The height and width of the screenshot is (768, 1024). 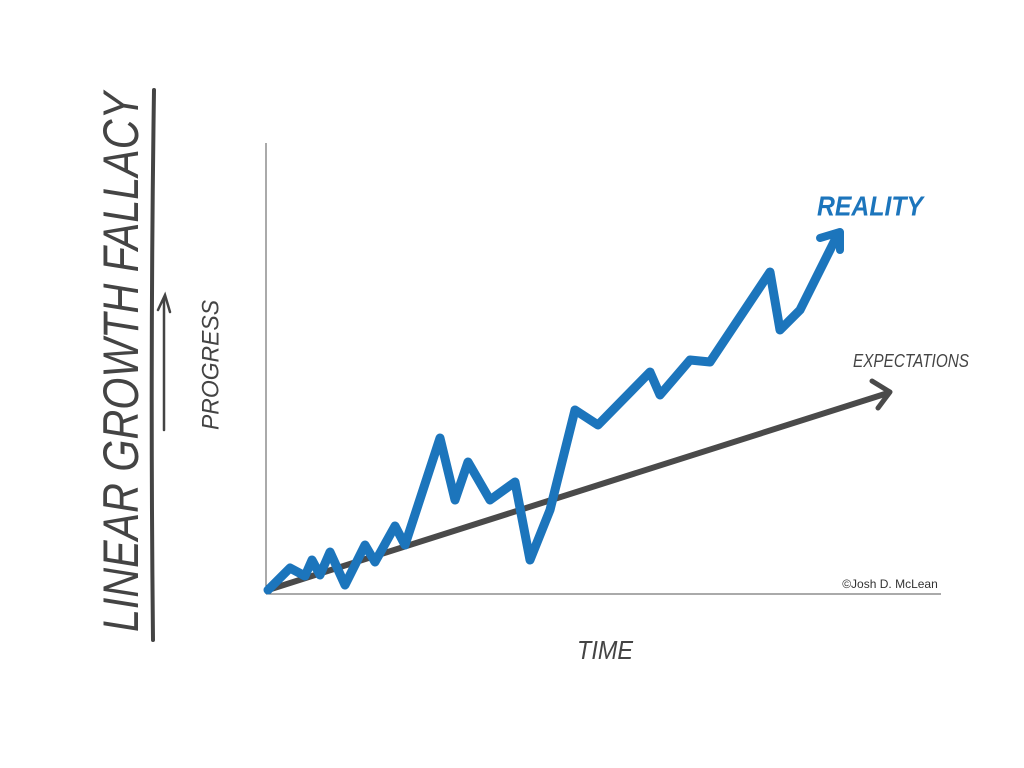 What do you see at coordinates (911, 361) in the screenshot?
I see `expectations-label: EXPECTATIONS` at bounding box center [911, 361].